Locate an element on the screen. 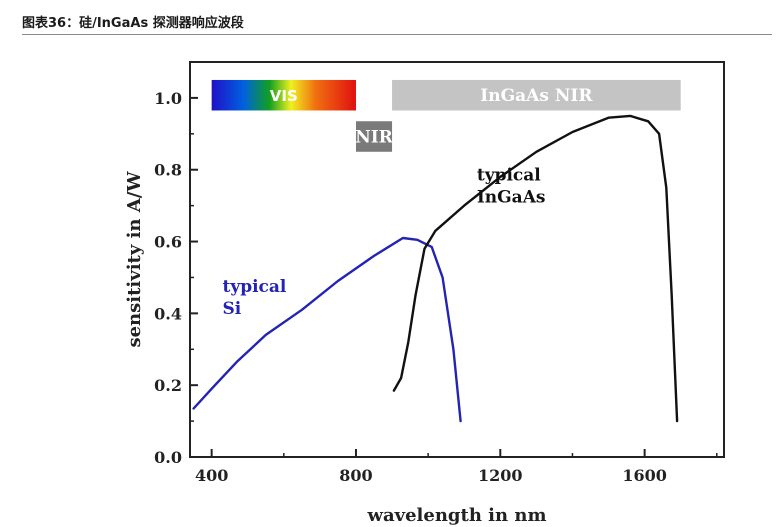  series-label-typical-si-line1: typical is located at coordinates (254, 287).